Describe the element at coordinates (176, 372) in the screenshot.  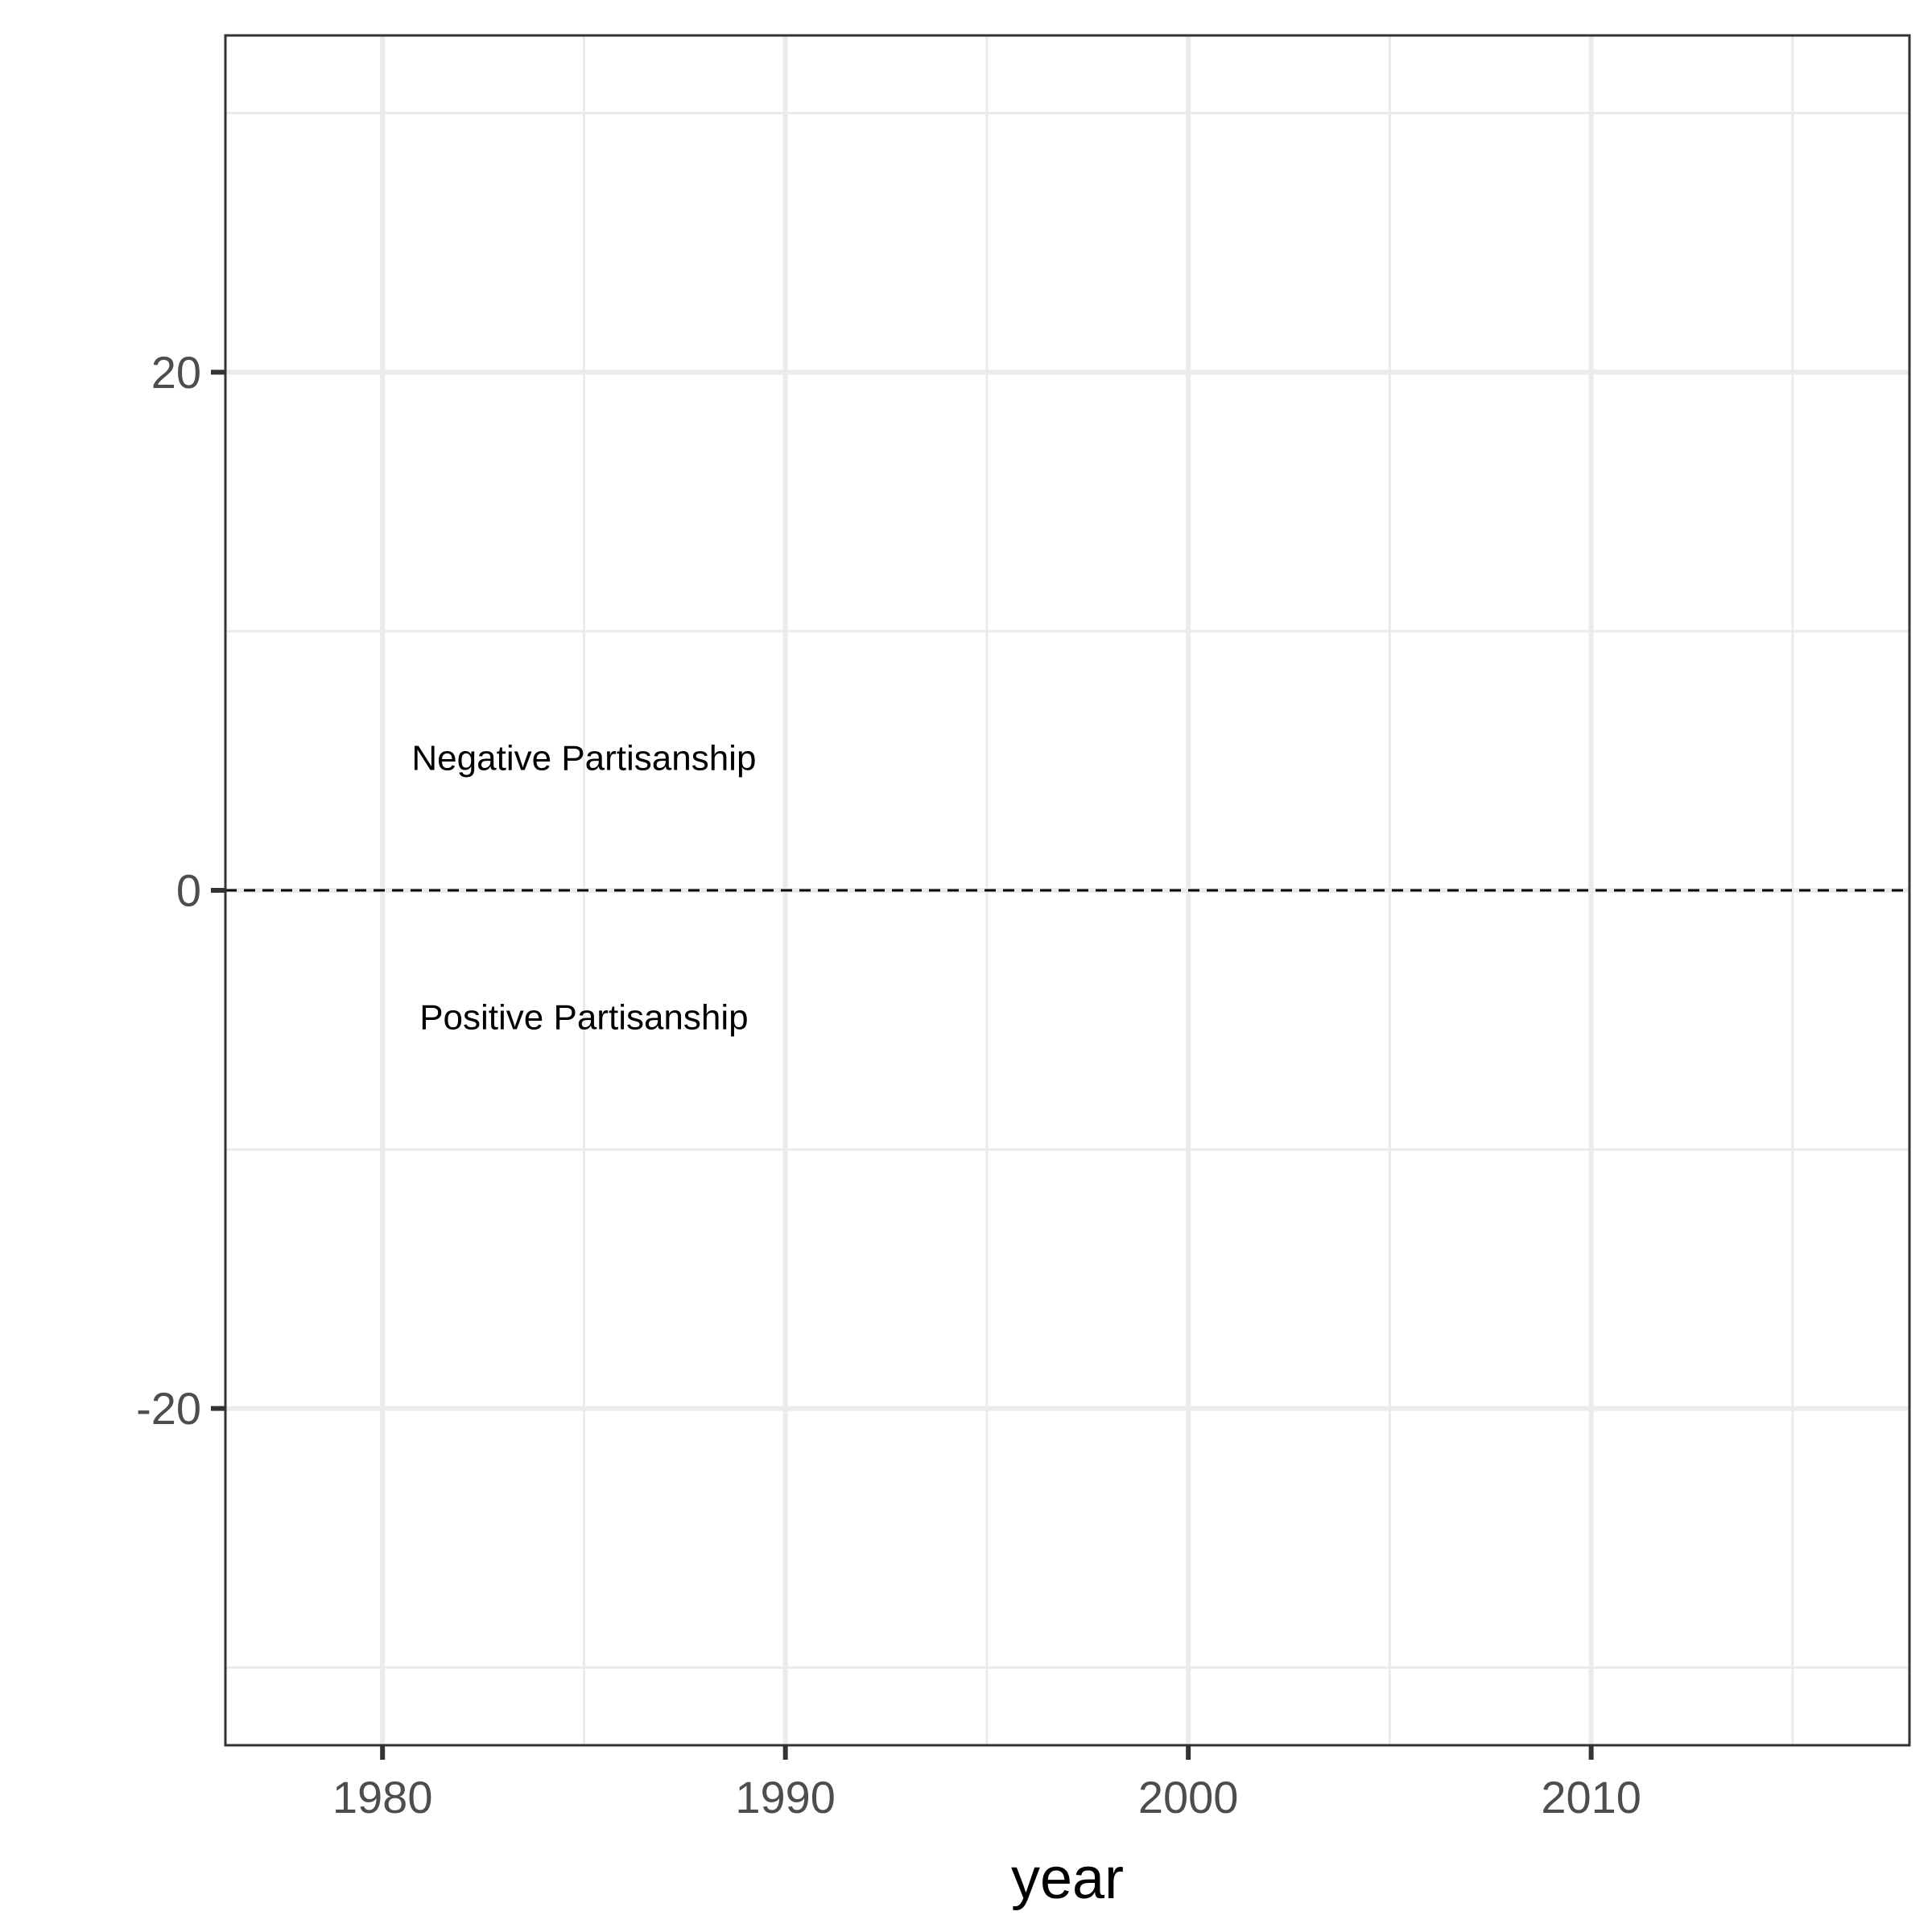
I see `y-tick-label: 20` at that location.